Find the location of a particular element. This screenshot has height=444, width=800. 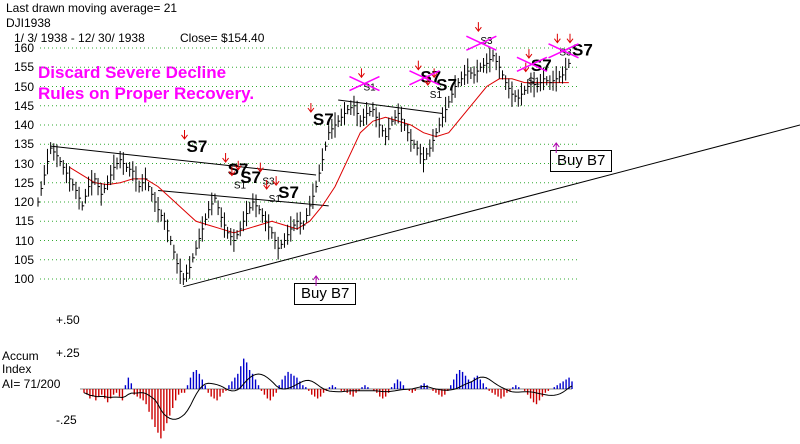

accum-label: Accum is located at coordinates (20, 356).